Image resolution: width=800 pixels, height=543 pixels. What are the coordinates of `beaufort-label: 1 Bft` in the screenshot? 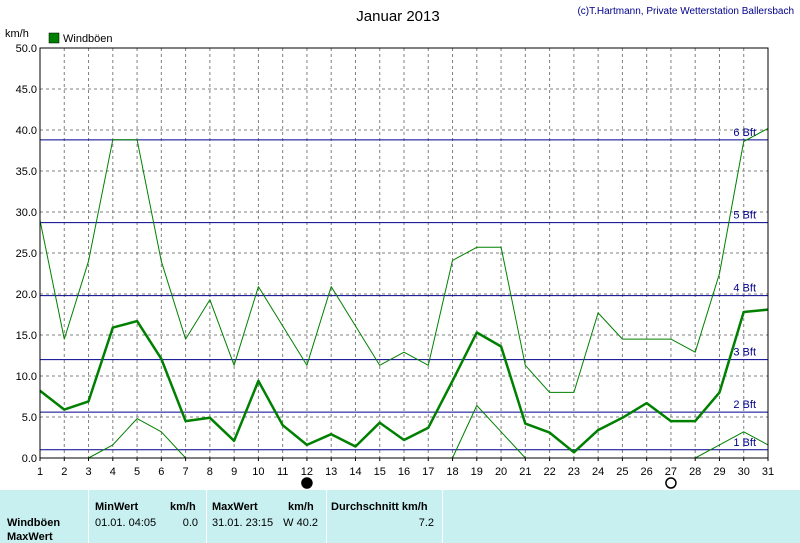 It's located at (744, 443).